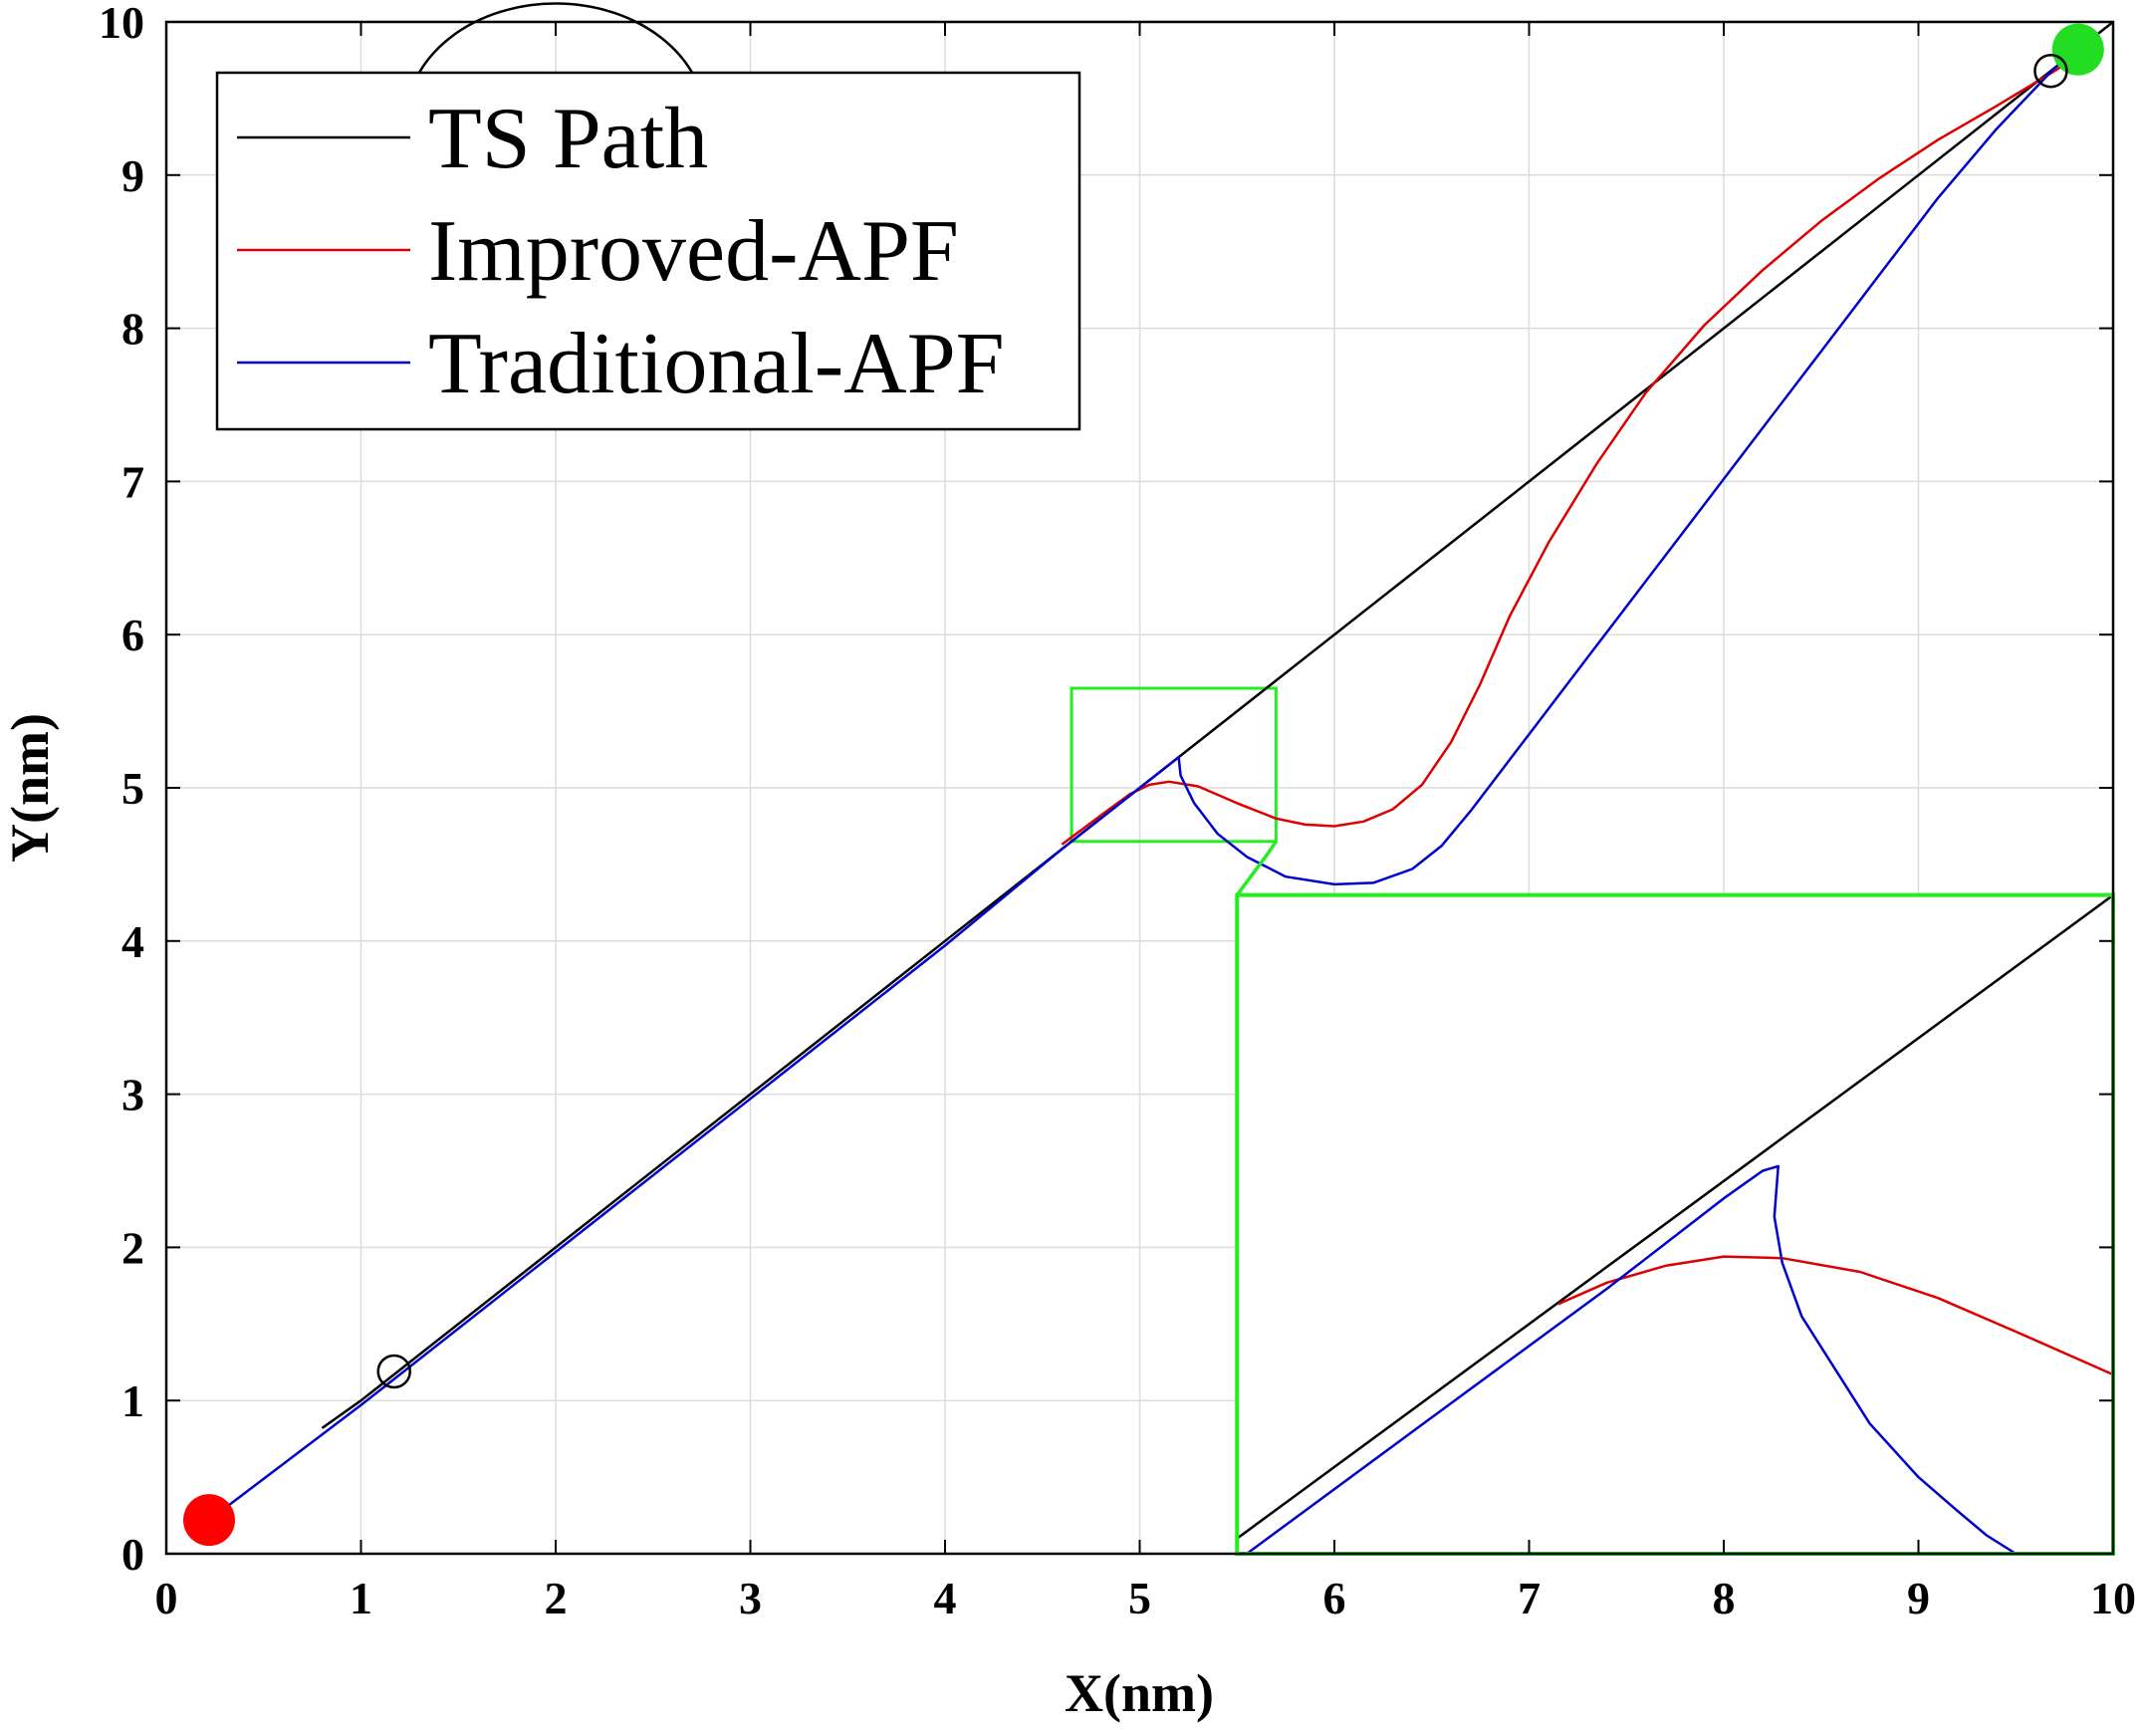 This screenshot has width=2144, height=1736. I want to click on x-tick-label: 6, so click(1334, 1598).